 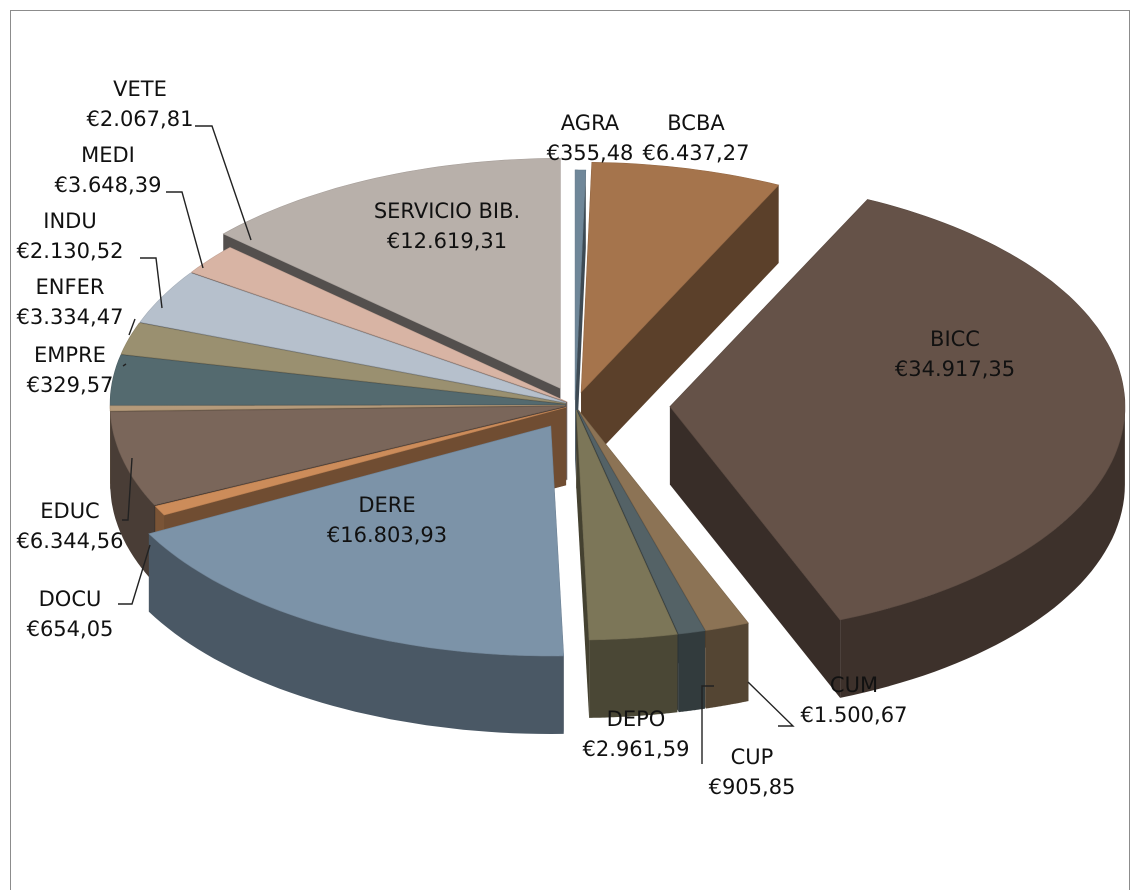 What do you see at coordinates (955, 369) in the screenshot?
I see `slice-value-bicc: €34.917,35` at bounding box center [955, 369].